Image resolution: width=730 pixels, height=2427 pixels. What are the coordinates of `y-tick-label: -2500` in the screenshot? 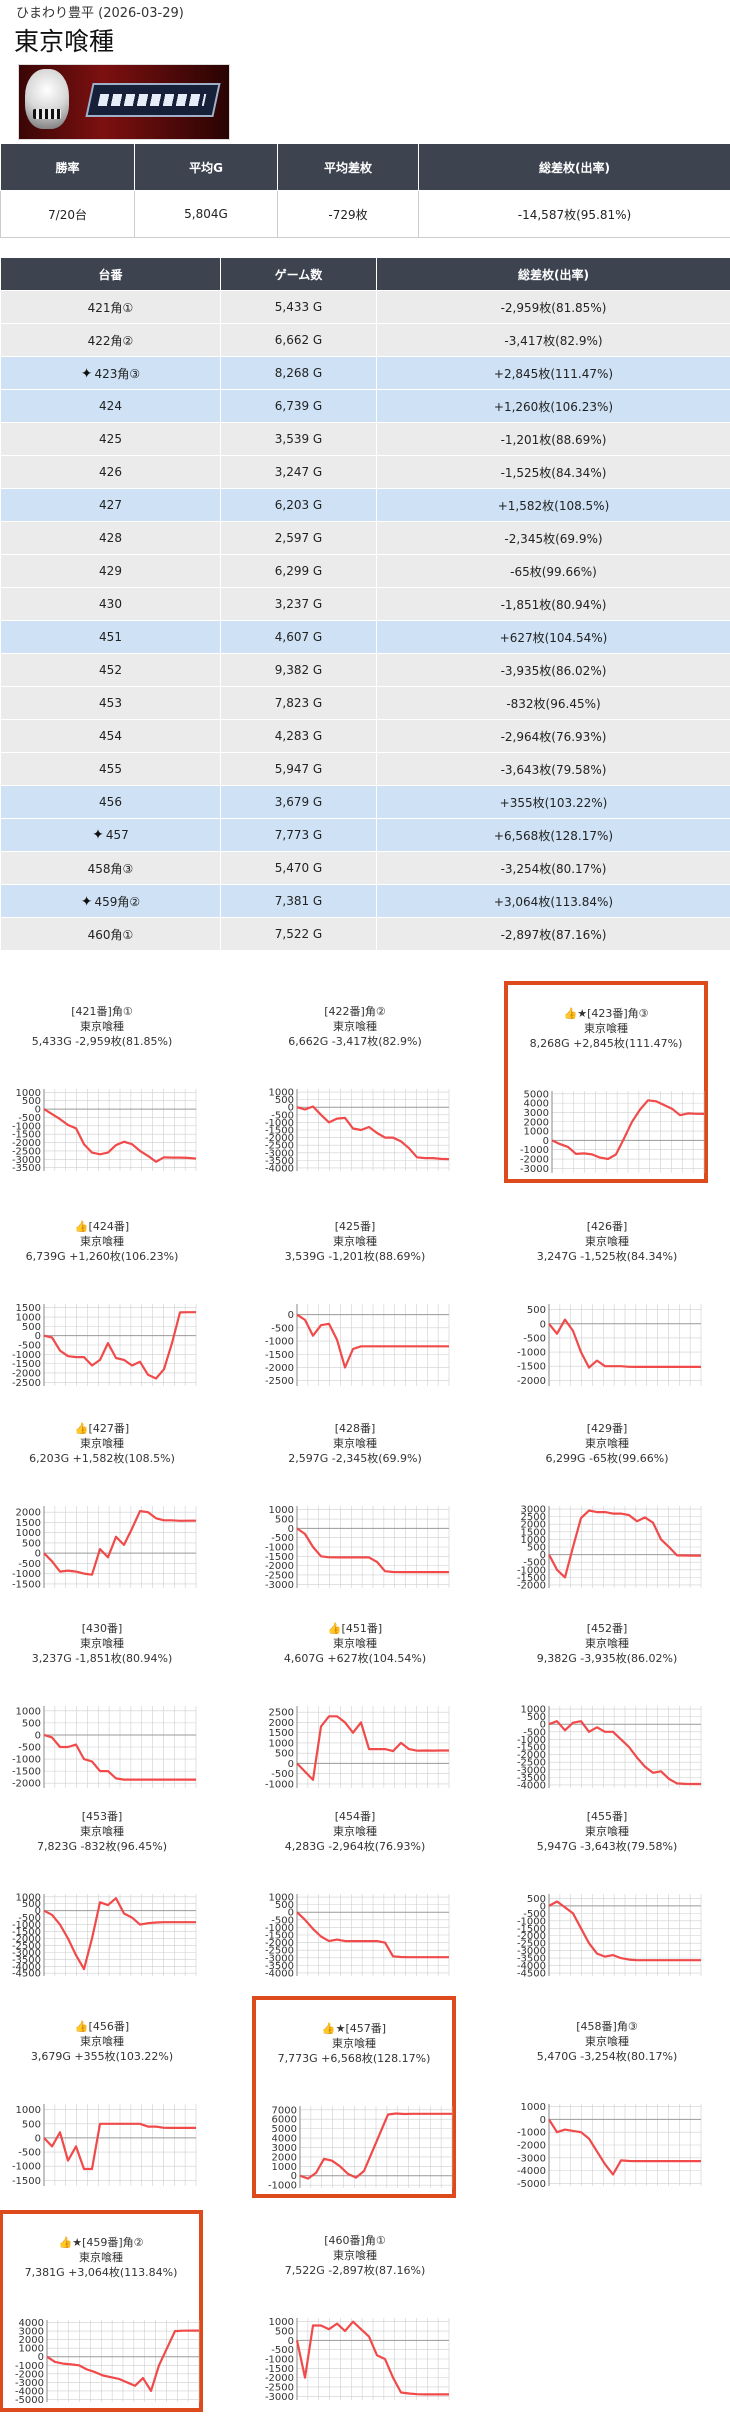 It's located at (531, 1763).